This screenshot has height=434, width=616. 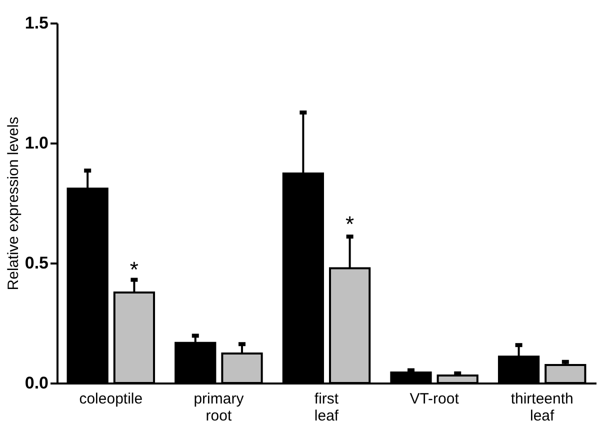 What do you see at coordinates (327, 407) in the screenshot?
I see `x-tick-label: first leaf` at bounding box center [327, 407].